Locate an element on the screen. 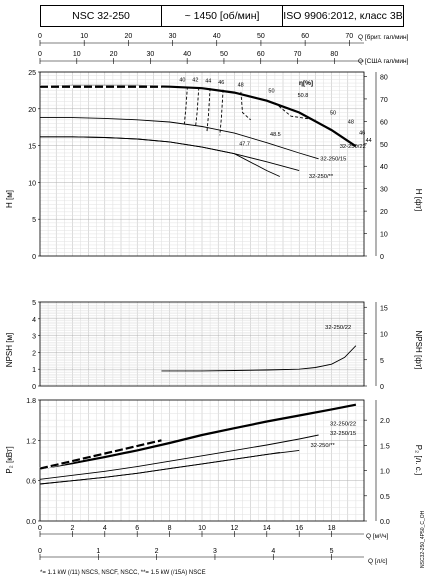 The height and width of the screenshot is (579, 432). h-m-axis-label: H [м] is located at coordinates (9, 199).